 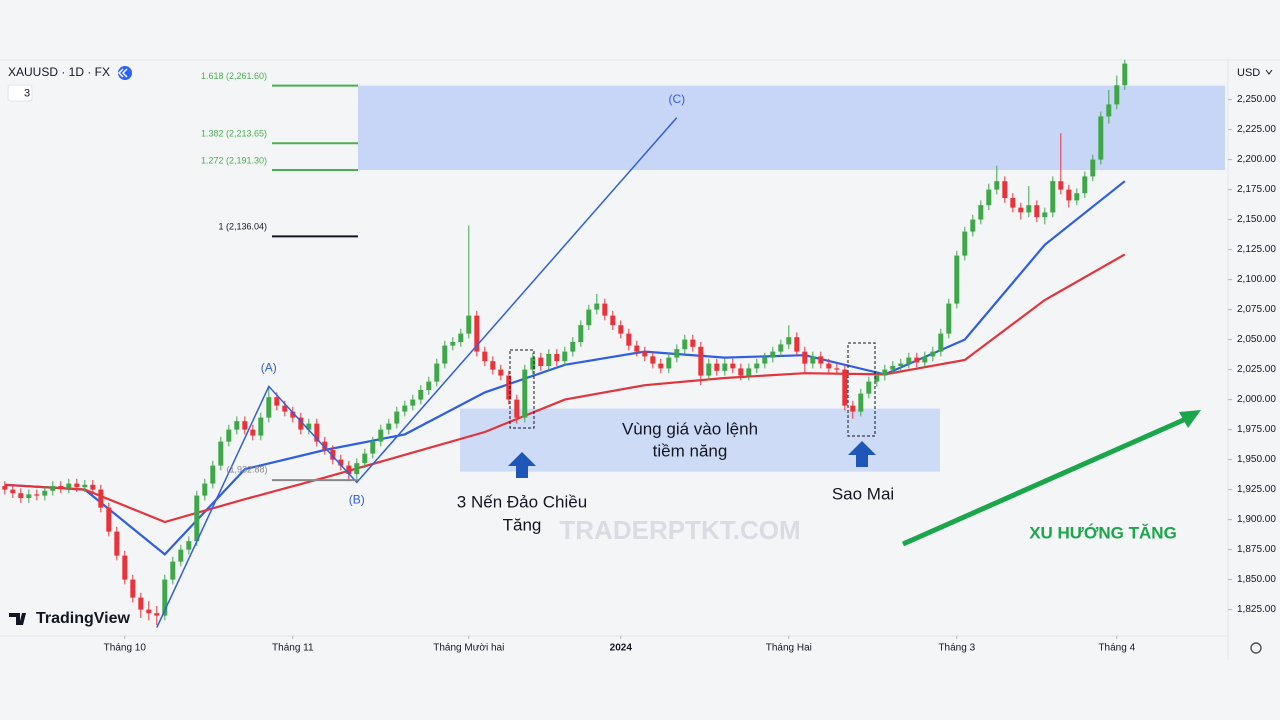 What do you see at coordinates (1256, 549) in the screenshot?
I see `y-tick-label: 1,875.00` at bounding box center [1256, 549].